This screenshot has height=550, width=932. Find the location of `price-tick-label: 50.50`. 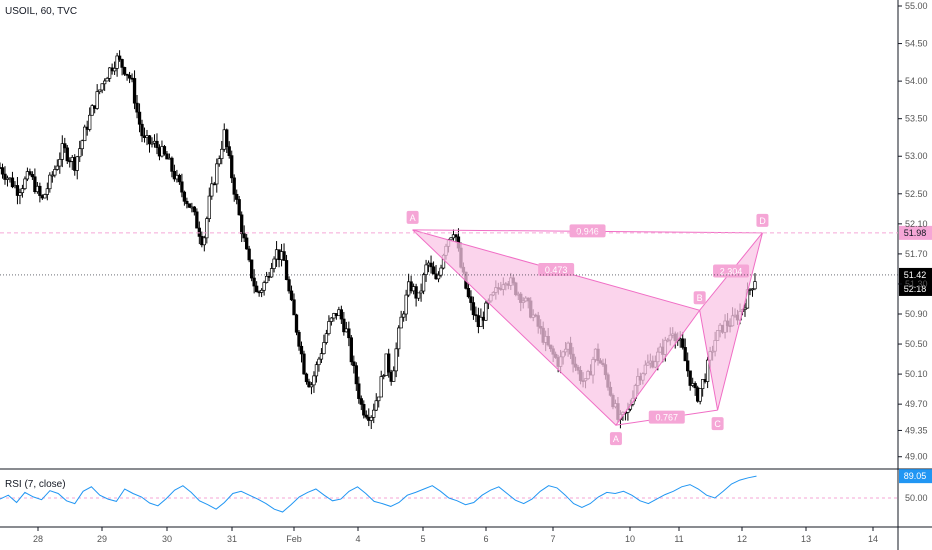

price-tick-label: 50.50 is located at coordinates (916, 344).